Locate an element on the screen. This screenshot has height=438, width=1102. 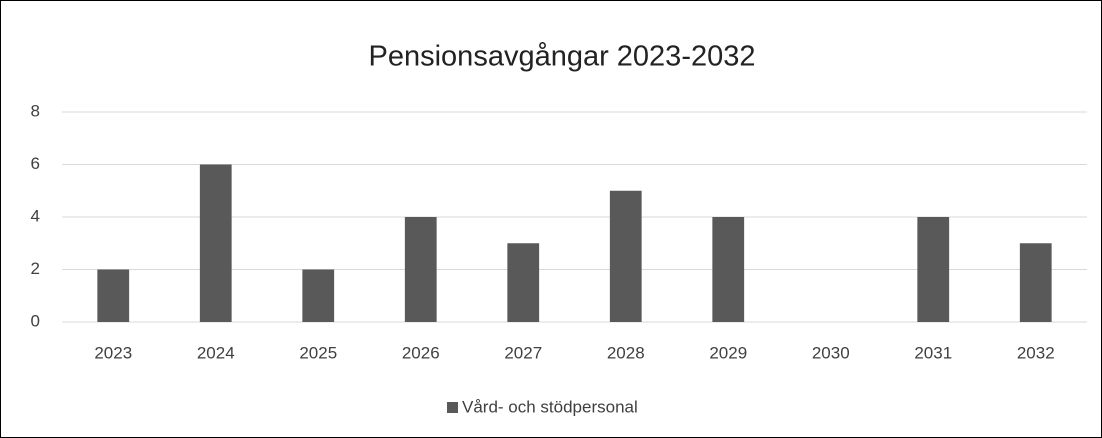
y-tick-label: 6 is located at coordinates (35, 163).